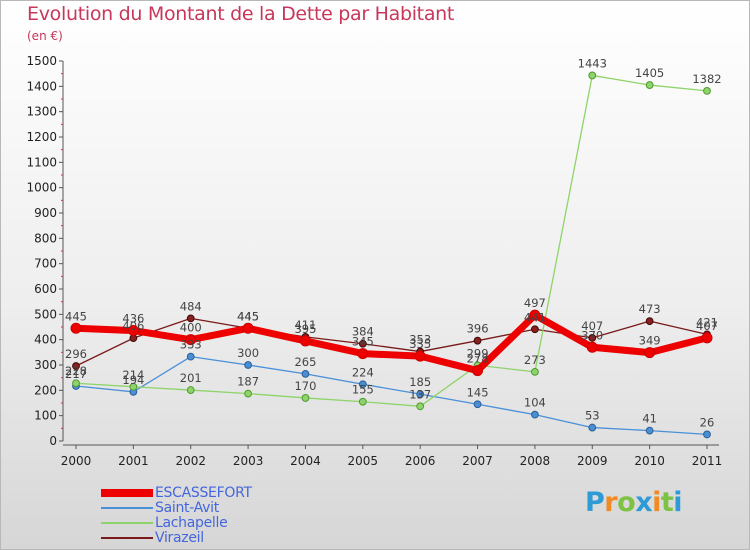  I want to click on data-label: 137, so click(420, 394).